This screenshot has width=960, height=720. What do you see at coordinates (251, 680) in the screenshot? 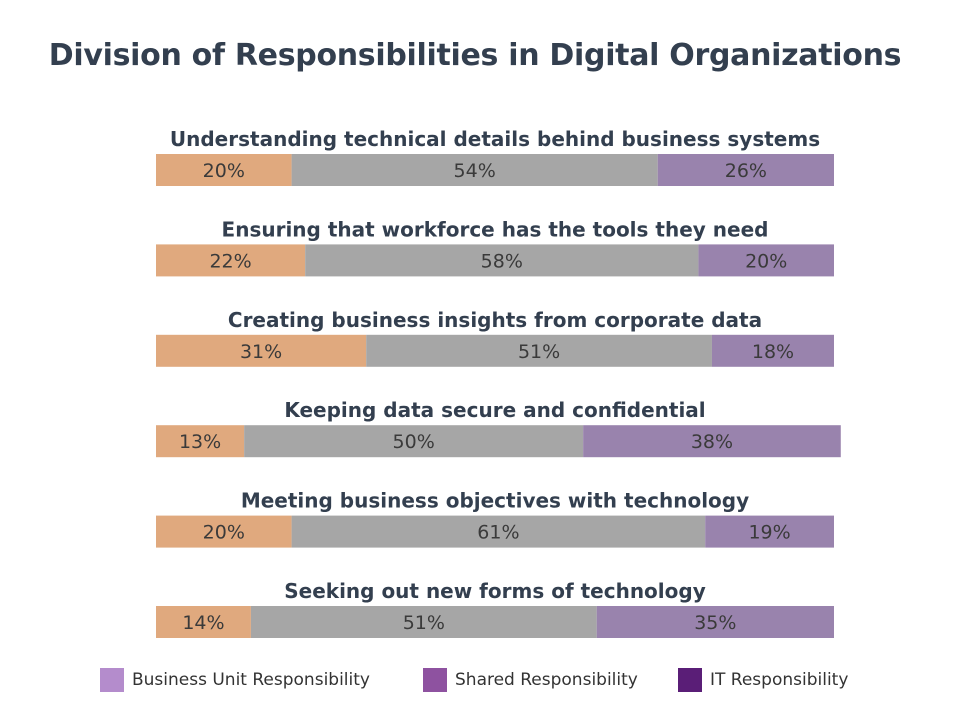
I see `legend-label-business-unit: Business Unit Responsibility` at bounding box center [251, 680].